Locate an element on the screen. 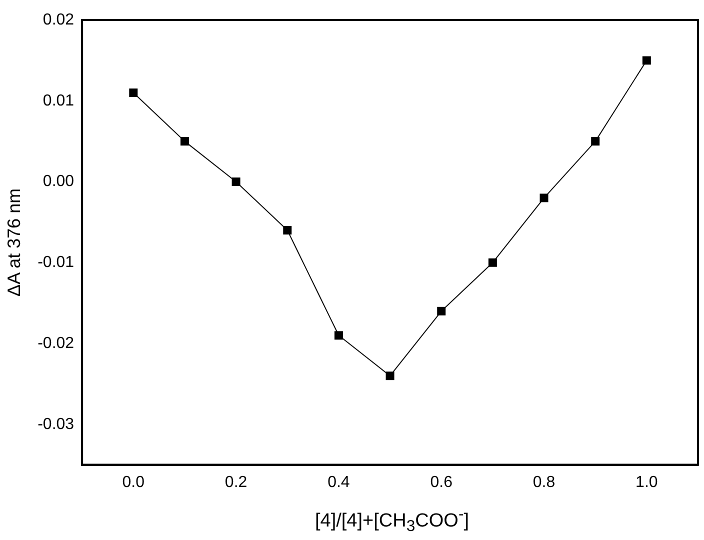  y-tick-label: -0.01 is located at coordinates (56, 263).